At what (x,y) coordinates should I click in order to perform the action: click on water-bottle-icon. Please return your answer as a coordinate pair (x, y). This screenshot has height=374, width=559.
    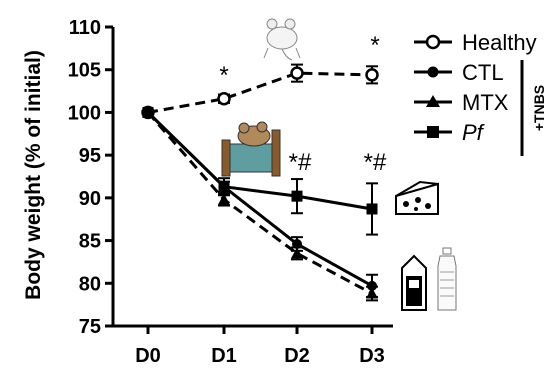
    Looking at the image, I should click on (447, 279).